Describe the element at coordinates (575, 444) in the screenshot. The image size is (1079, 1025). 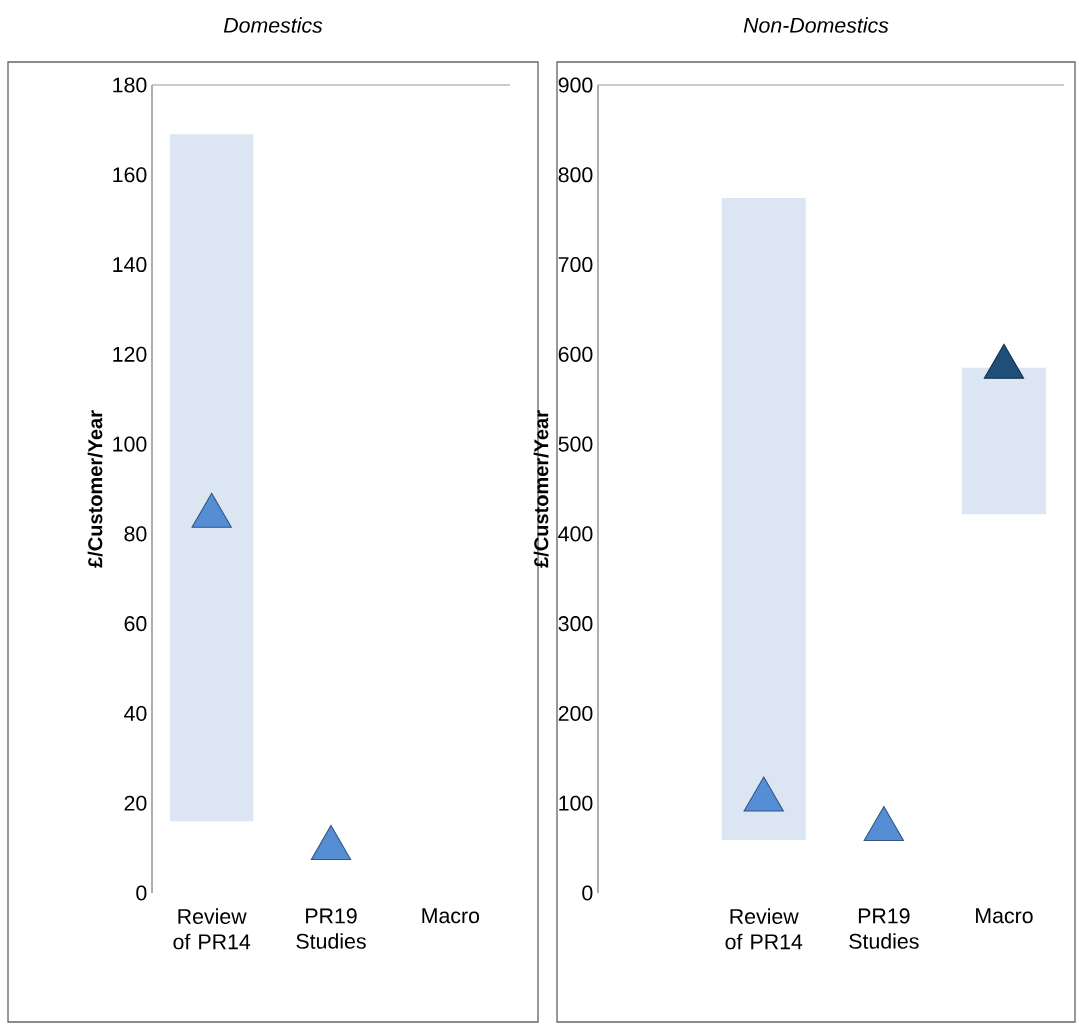
I see `y-tick-label: 500` at that location.